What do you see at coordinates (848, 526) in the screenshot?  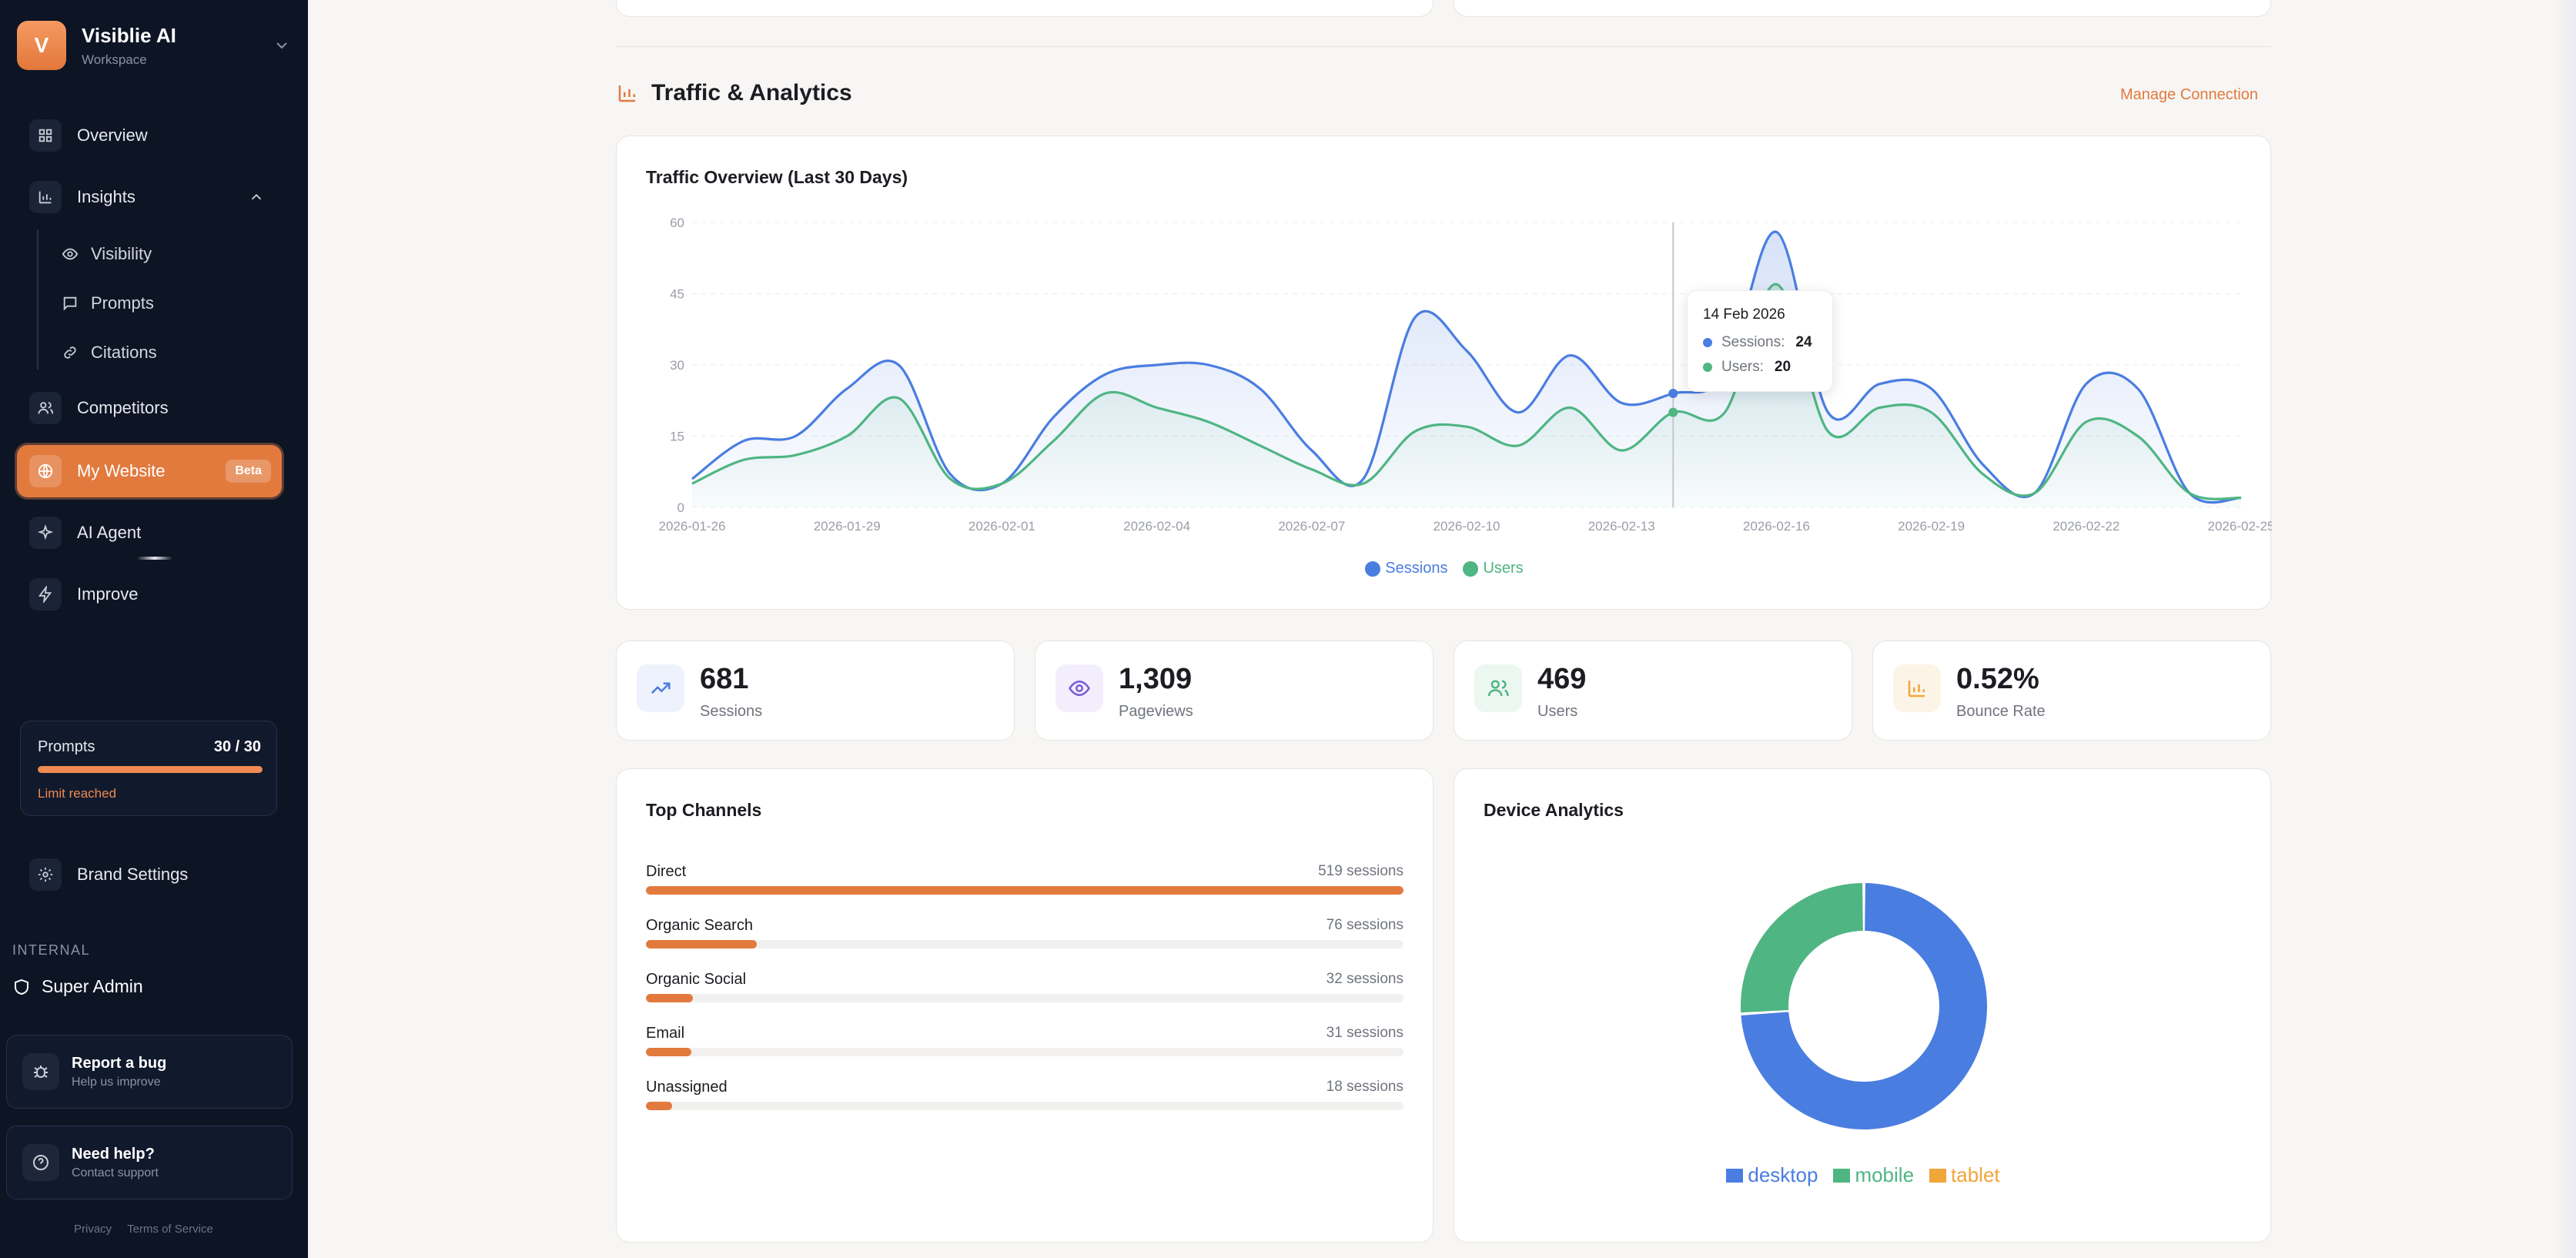 I see `x-tick-label: 2026-01-29` at bounding box center [848, 526].